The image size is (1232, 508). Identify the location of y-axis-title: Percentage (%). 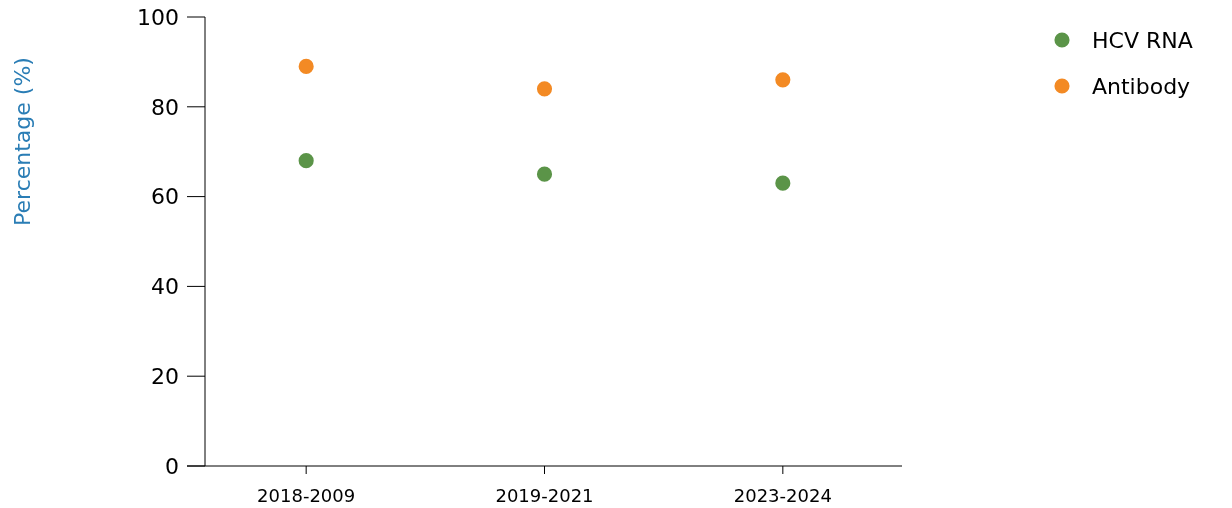
(22, 141).